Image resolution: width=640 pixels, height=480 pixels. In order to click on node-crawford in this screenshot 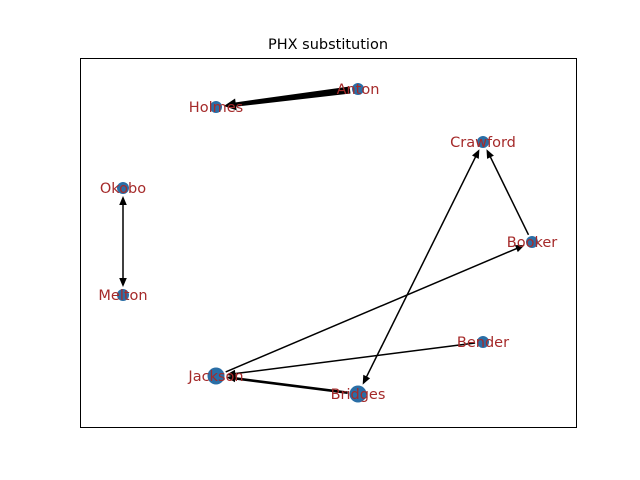, I will do `click(483, 142)`.